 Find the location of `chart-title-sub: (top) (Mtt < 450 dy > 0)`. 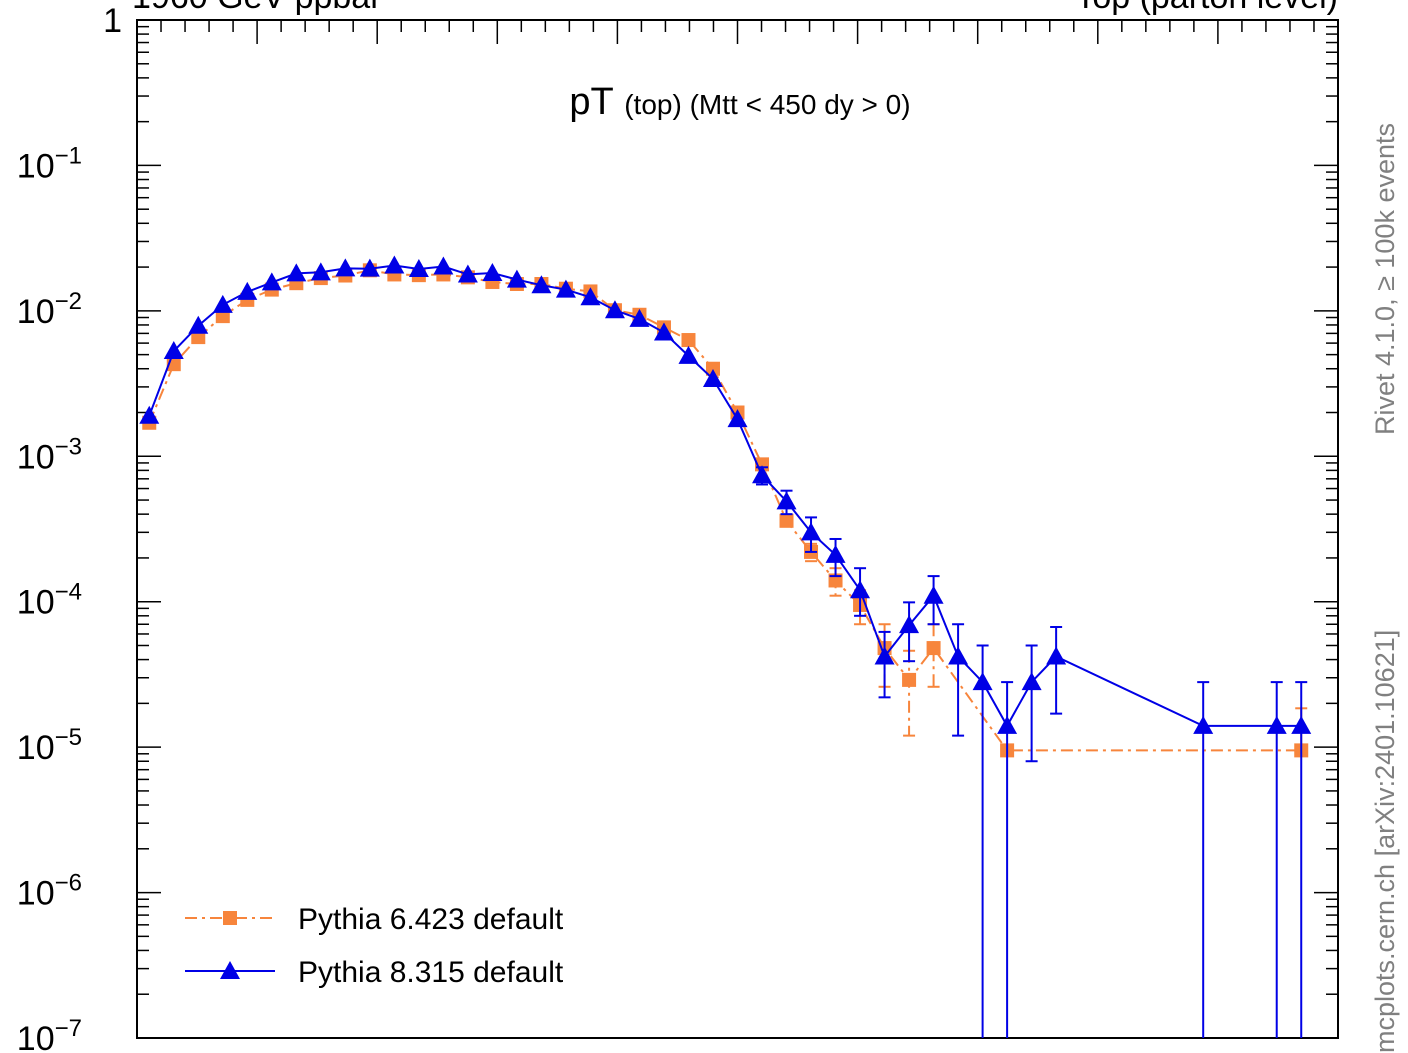

chart-title-sub: (top) (Mtt < 450 dy > 0) is located at coordinates (767, 104).